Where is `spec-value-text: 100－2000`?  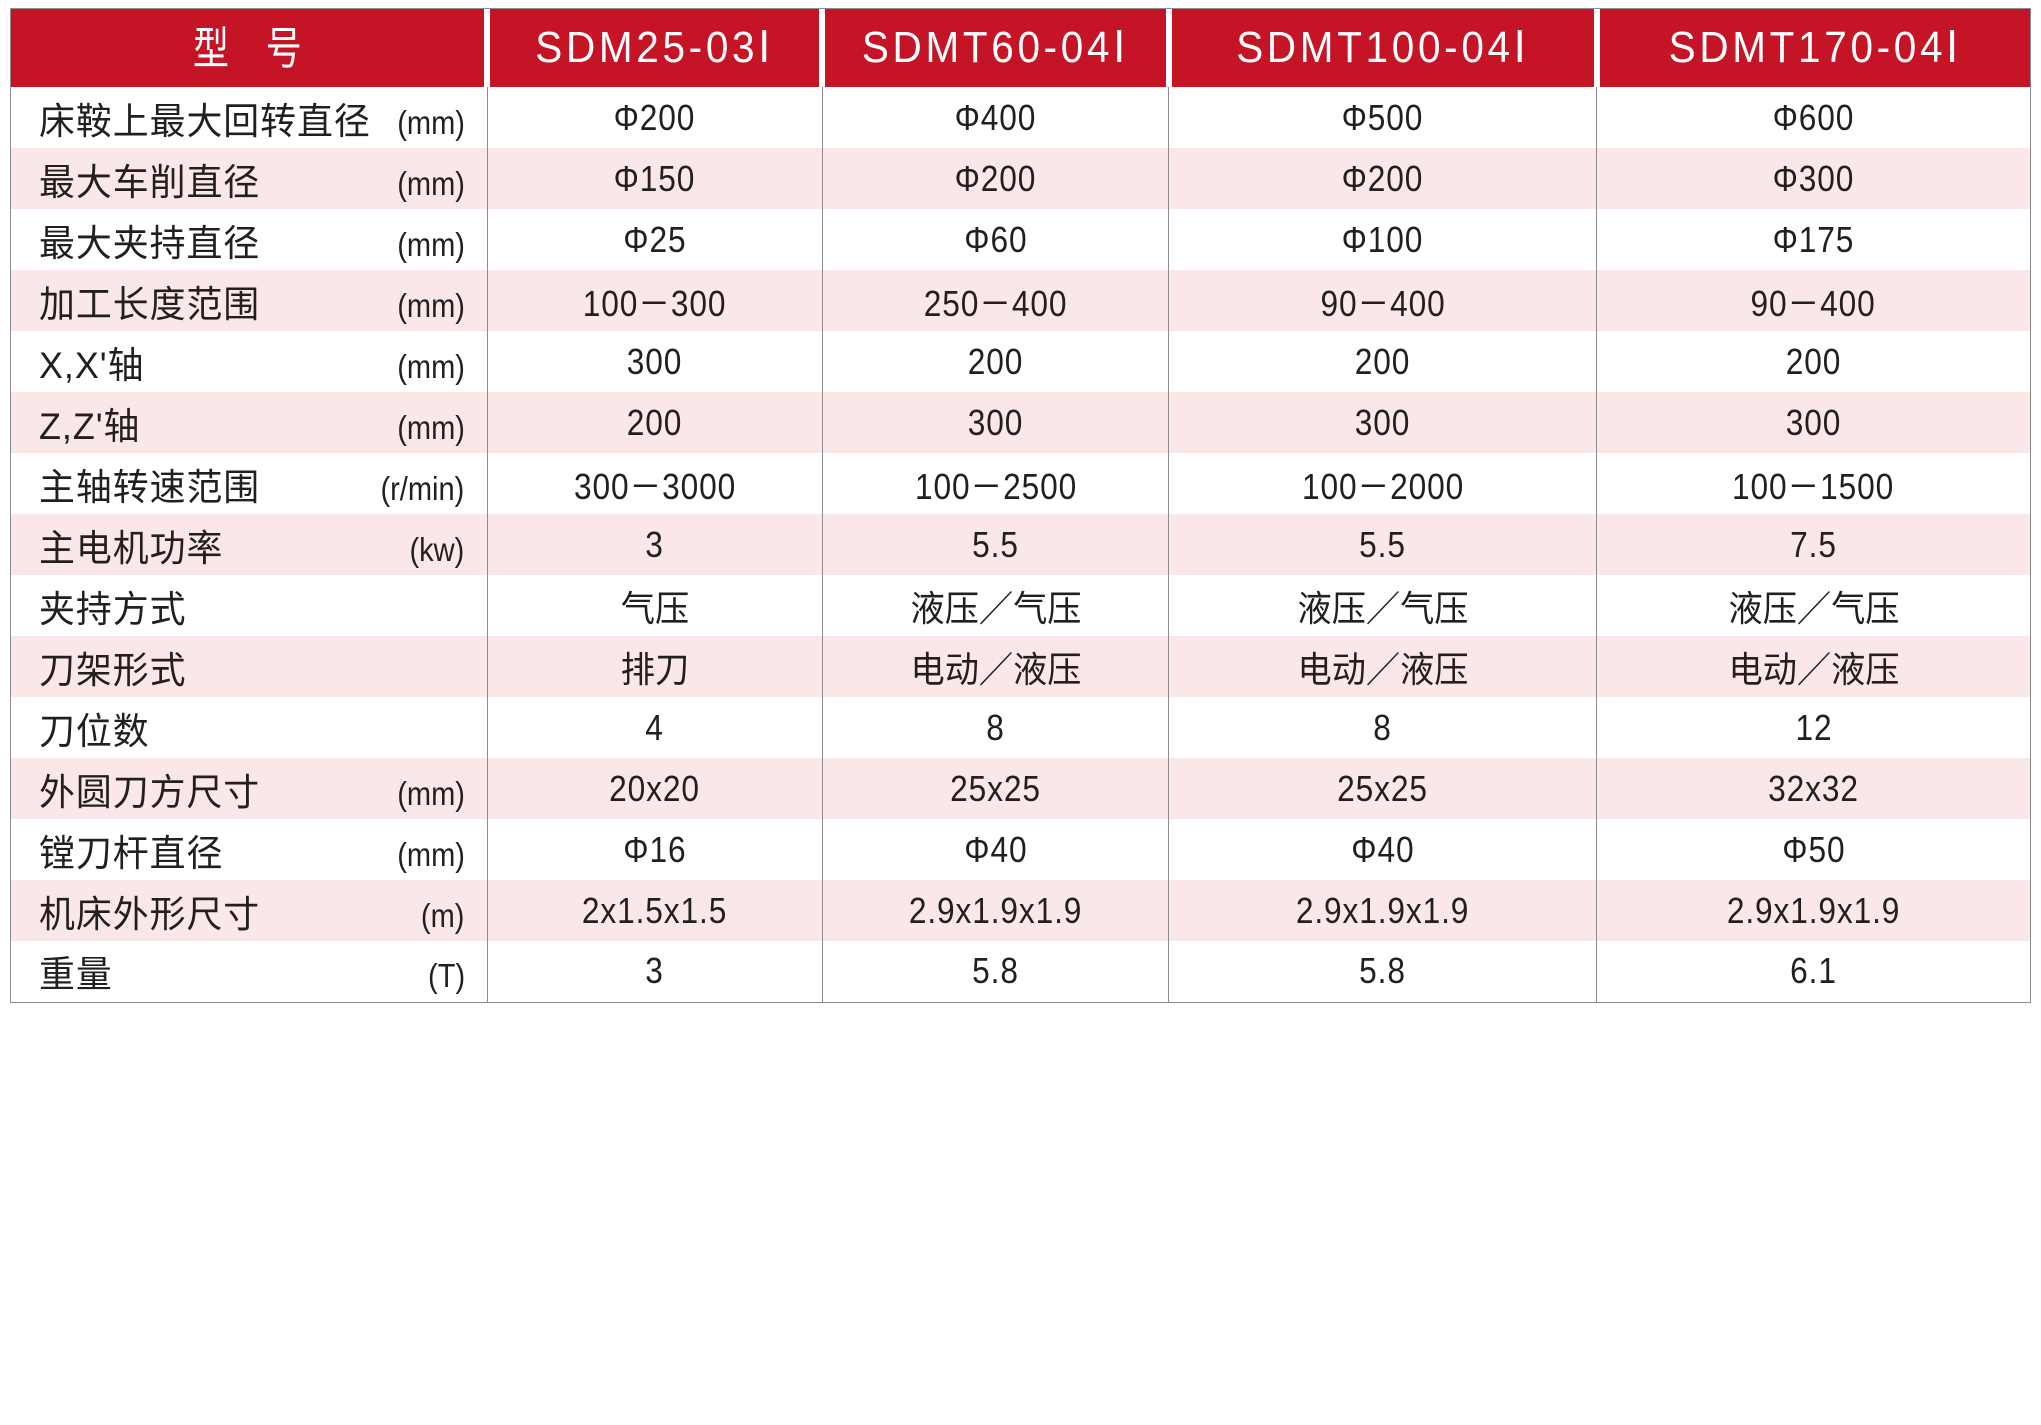
spec-value-text: 100－2000 is located at coordinates (1382, 486).